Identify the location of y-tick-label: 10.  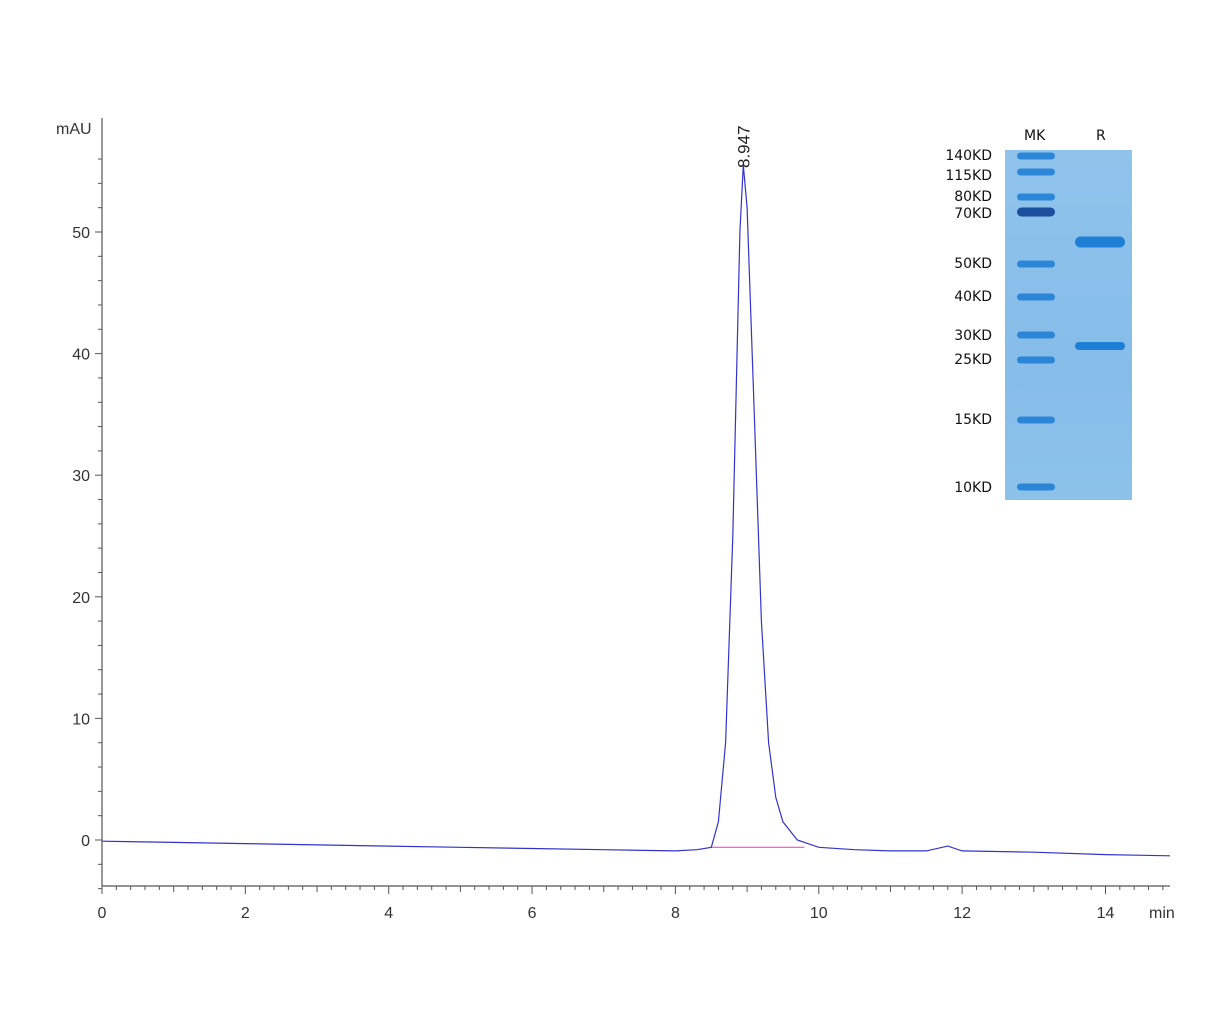
(81, 719).